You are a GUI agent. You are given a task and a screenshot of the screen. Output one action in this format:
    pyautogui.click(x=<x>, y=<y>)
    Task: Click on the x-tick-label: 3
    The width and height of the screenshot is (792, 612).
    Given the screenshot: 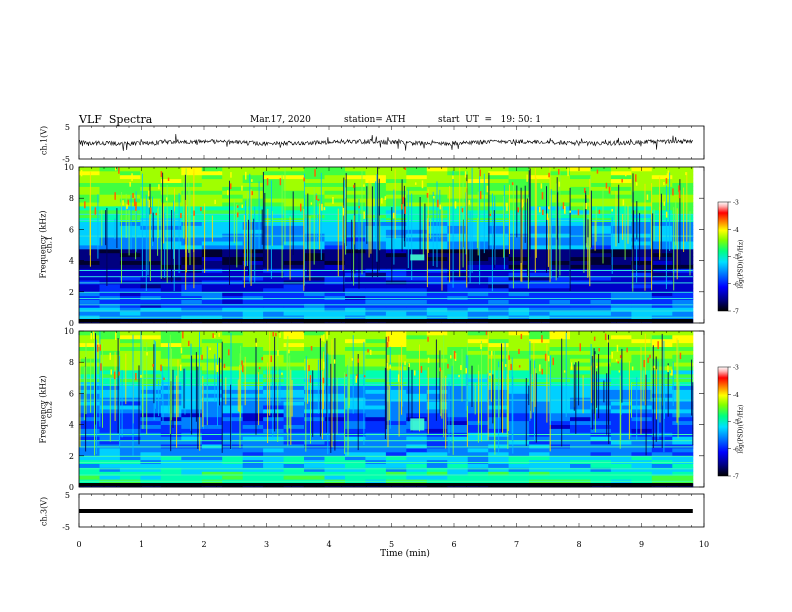 What is the action you would take?
    pyautogui.click(x=266, y=544)
    